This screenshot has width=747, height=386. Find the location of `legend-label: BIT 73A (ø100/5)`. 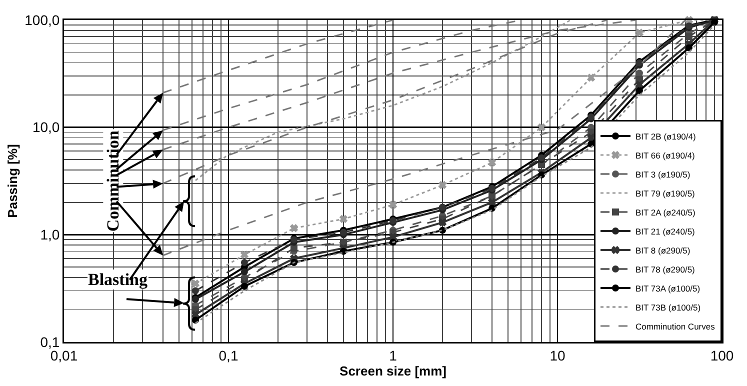

legend-label: BIT 73A (ø100/5) is located at coordinates (668, 288).